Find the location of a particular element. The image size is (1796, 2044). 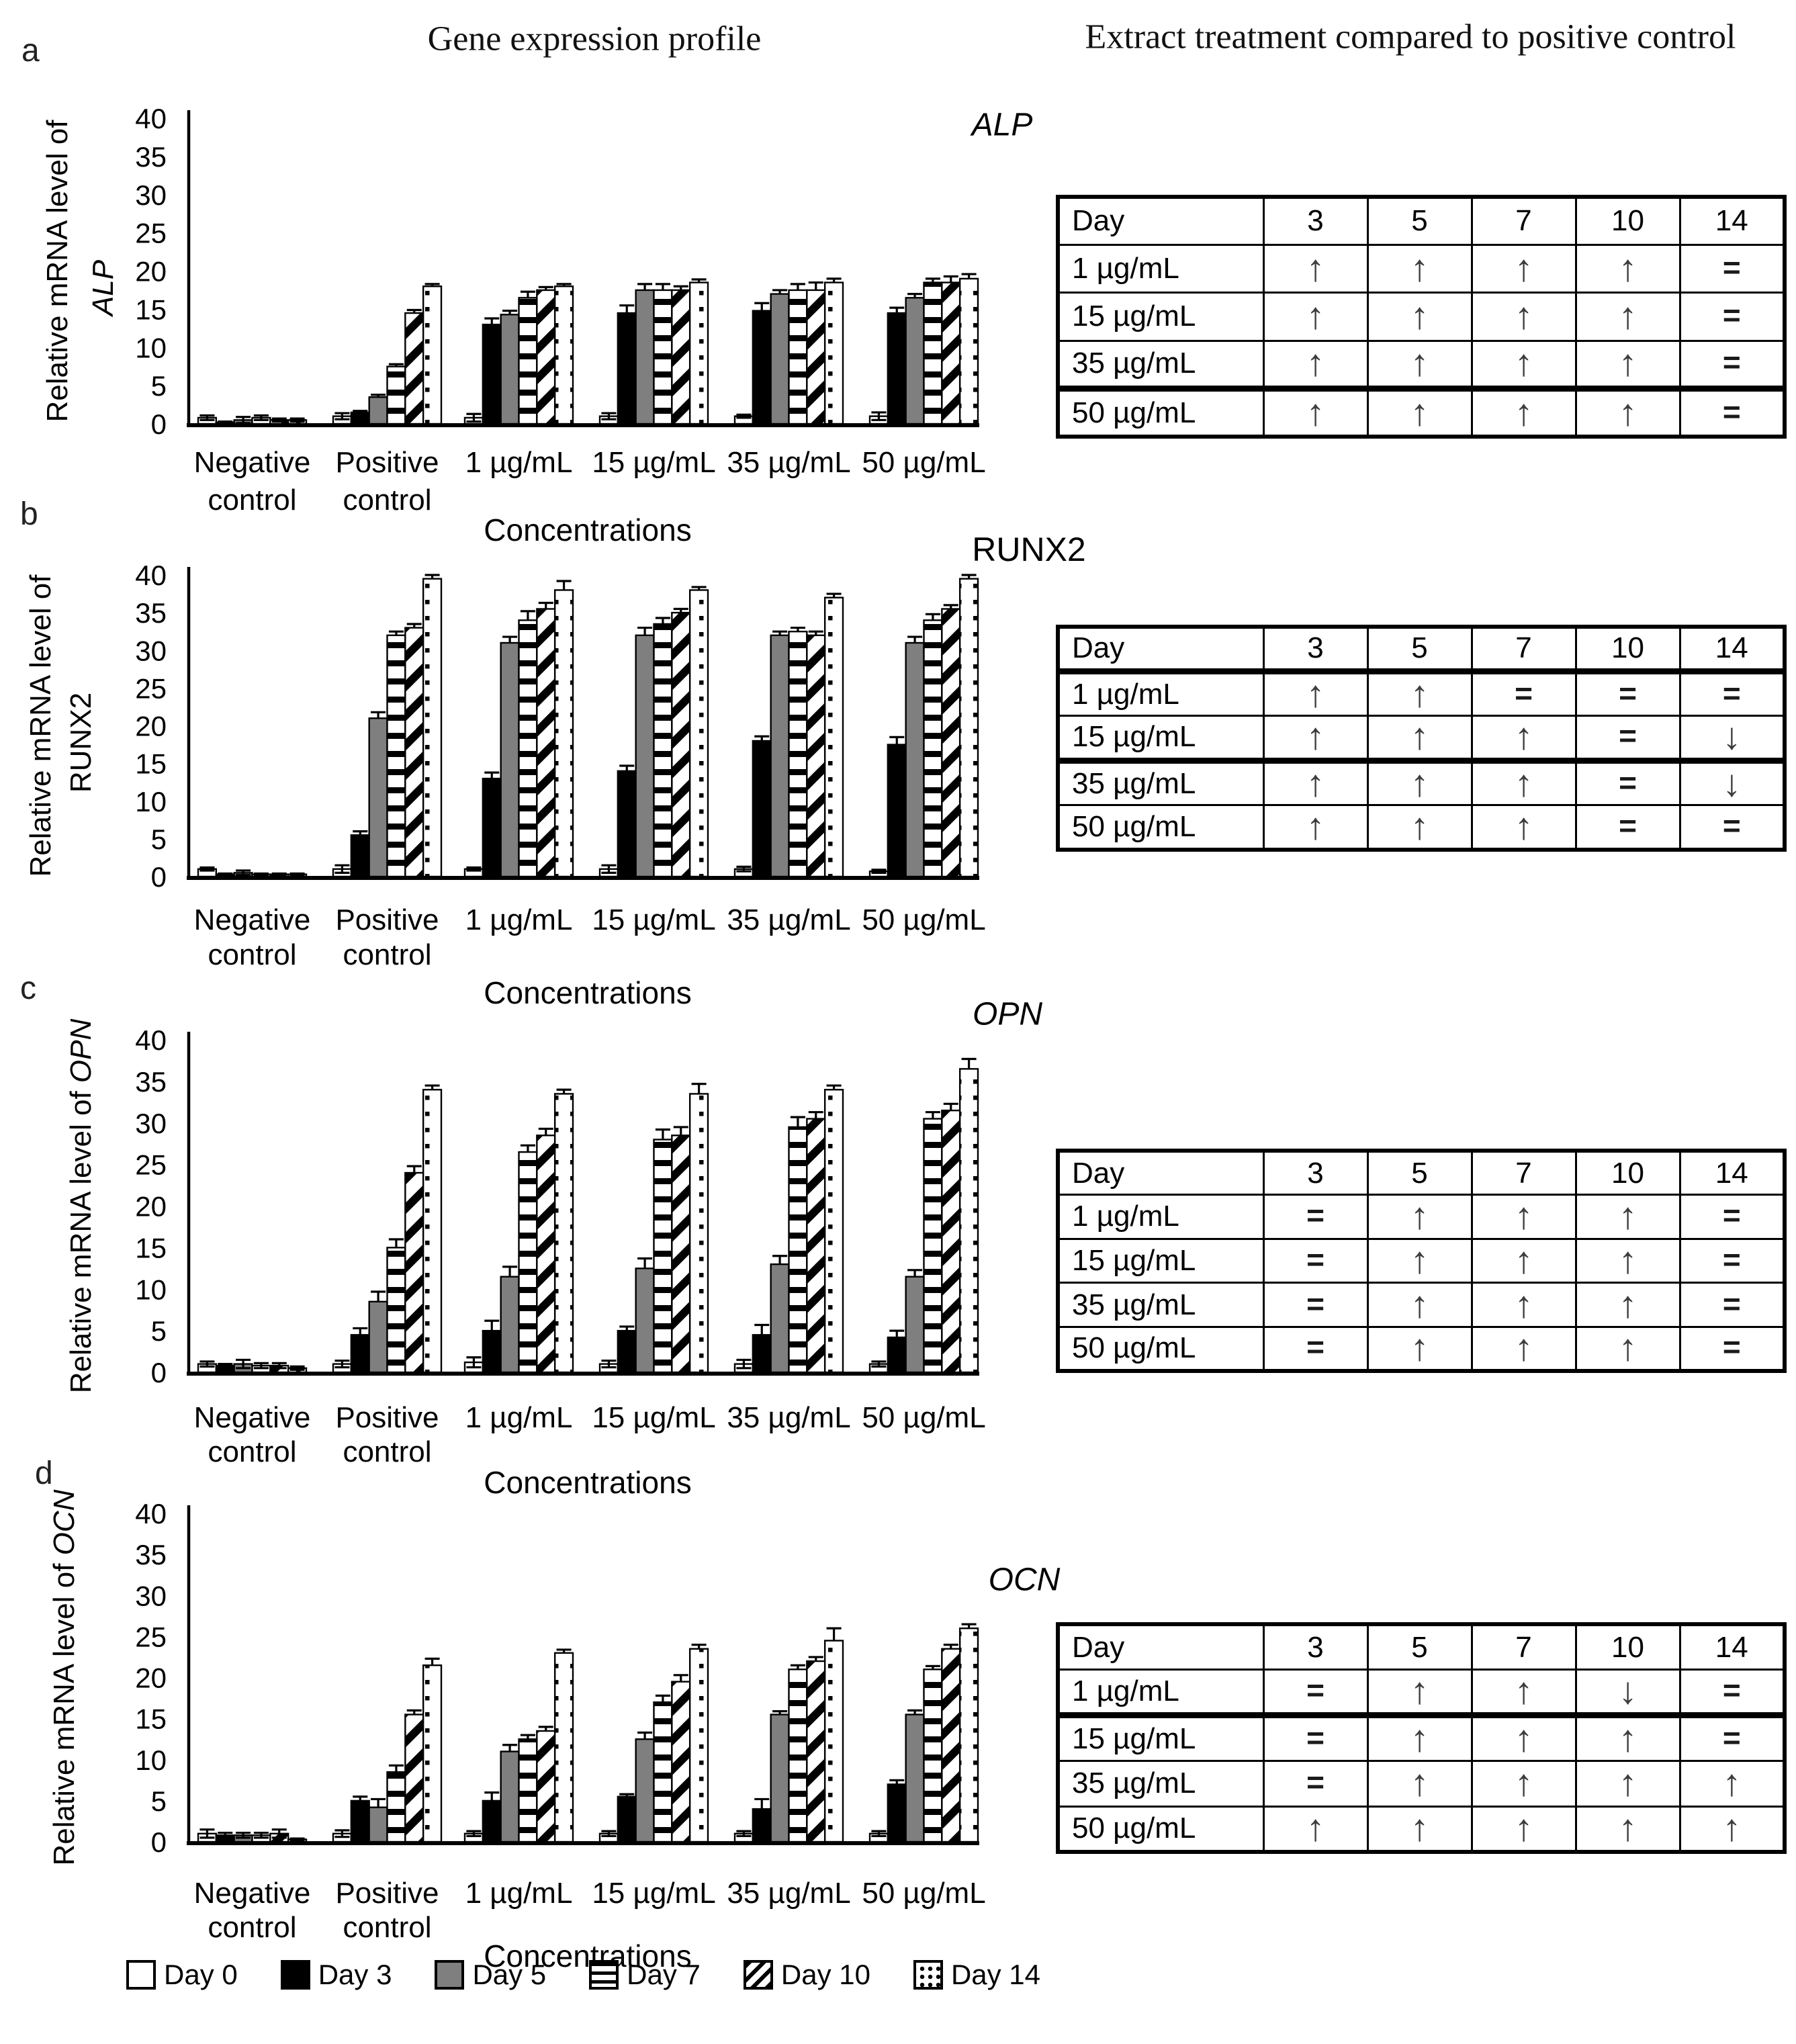

x-category-label: 15 µg/mL is located at coordinates (653, 462).